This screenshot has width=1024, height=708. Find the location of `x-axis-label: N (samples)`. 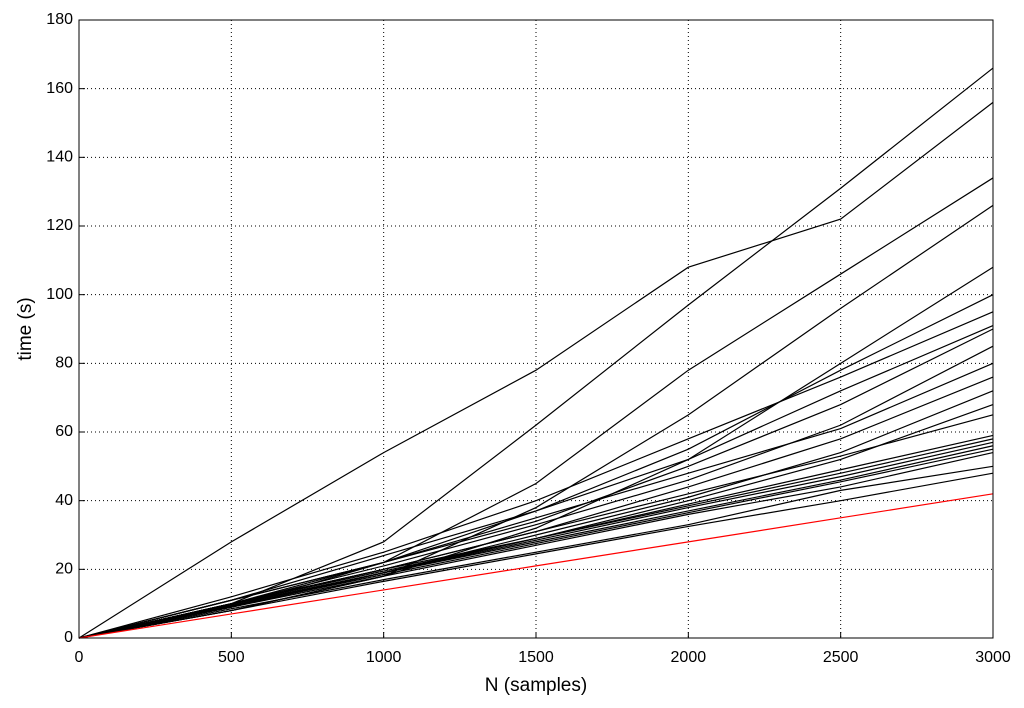

x-axis-label: N (samples) is located at coordinates (536, 685).